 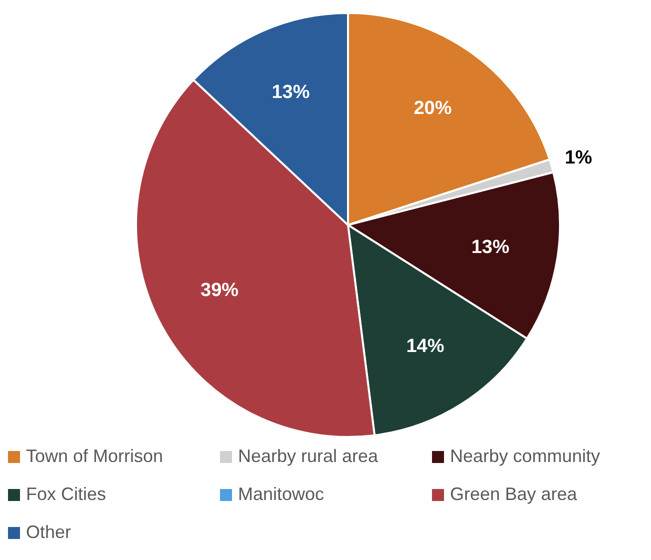 I want to click on legend-label: Manitowoc, so click(x=281, y=494).